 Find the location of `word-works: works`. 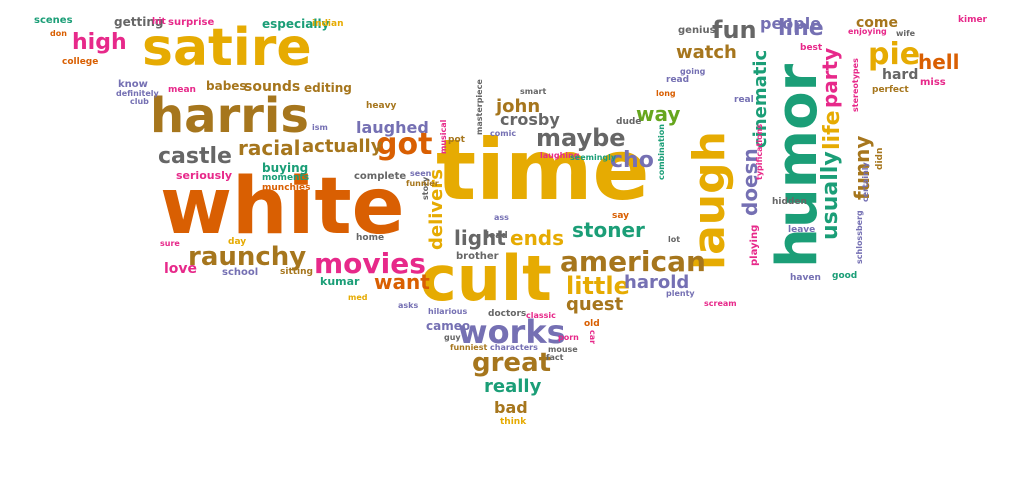

word-works: works is located at coordinates (512, 332).